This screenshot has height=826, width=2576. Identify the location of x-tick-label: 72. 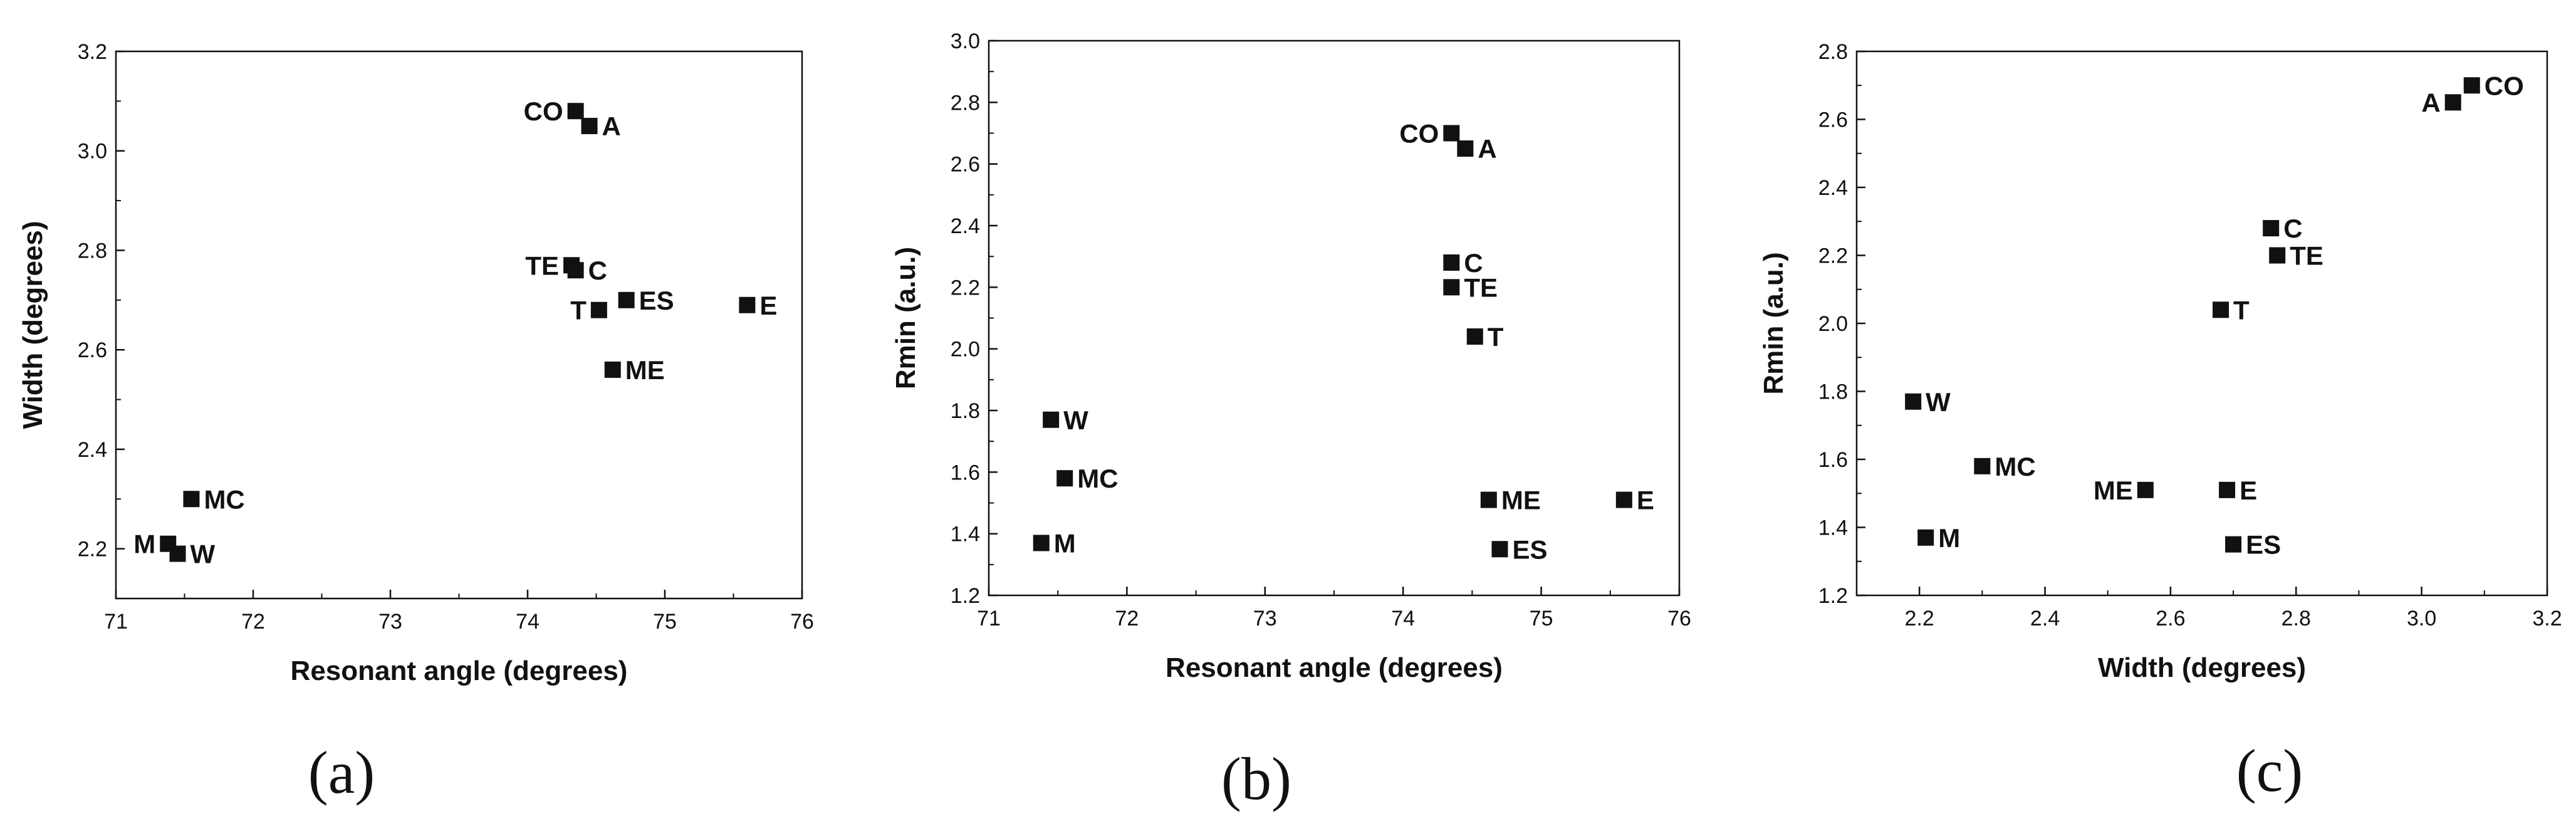
(253, 622).